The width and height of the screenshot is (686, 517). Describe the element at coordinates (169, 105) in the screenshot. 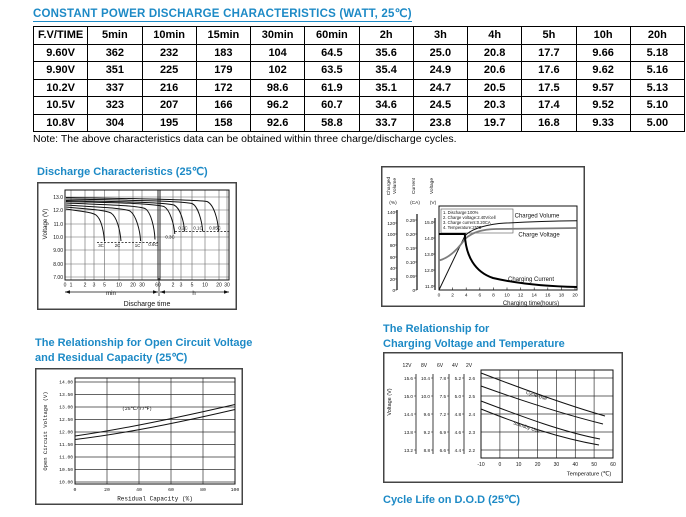

I see `value-cell: 207` at that location.